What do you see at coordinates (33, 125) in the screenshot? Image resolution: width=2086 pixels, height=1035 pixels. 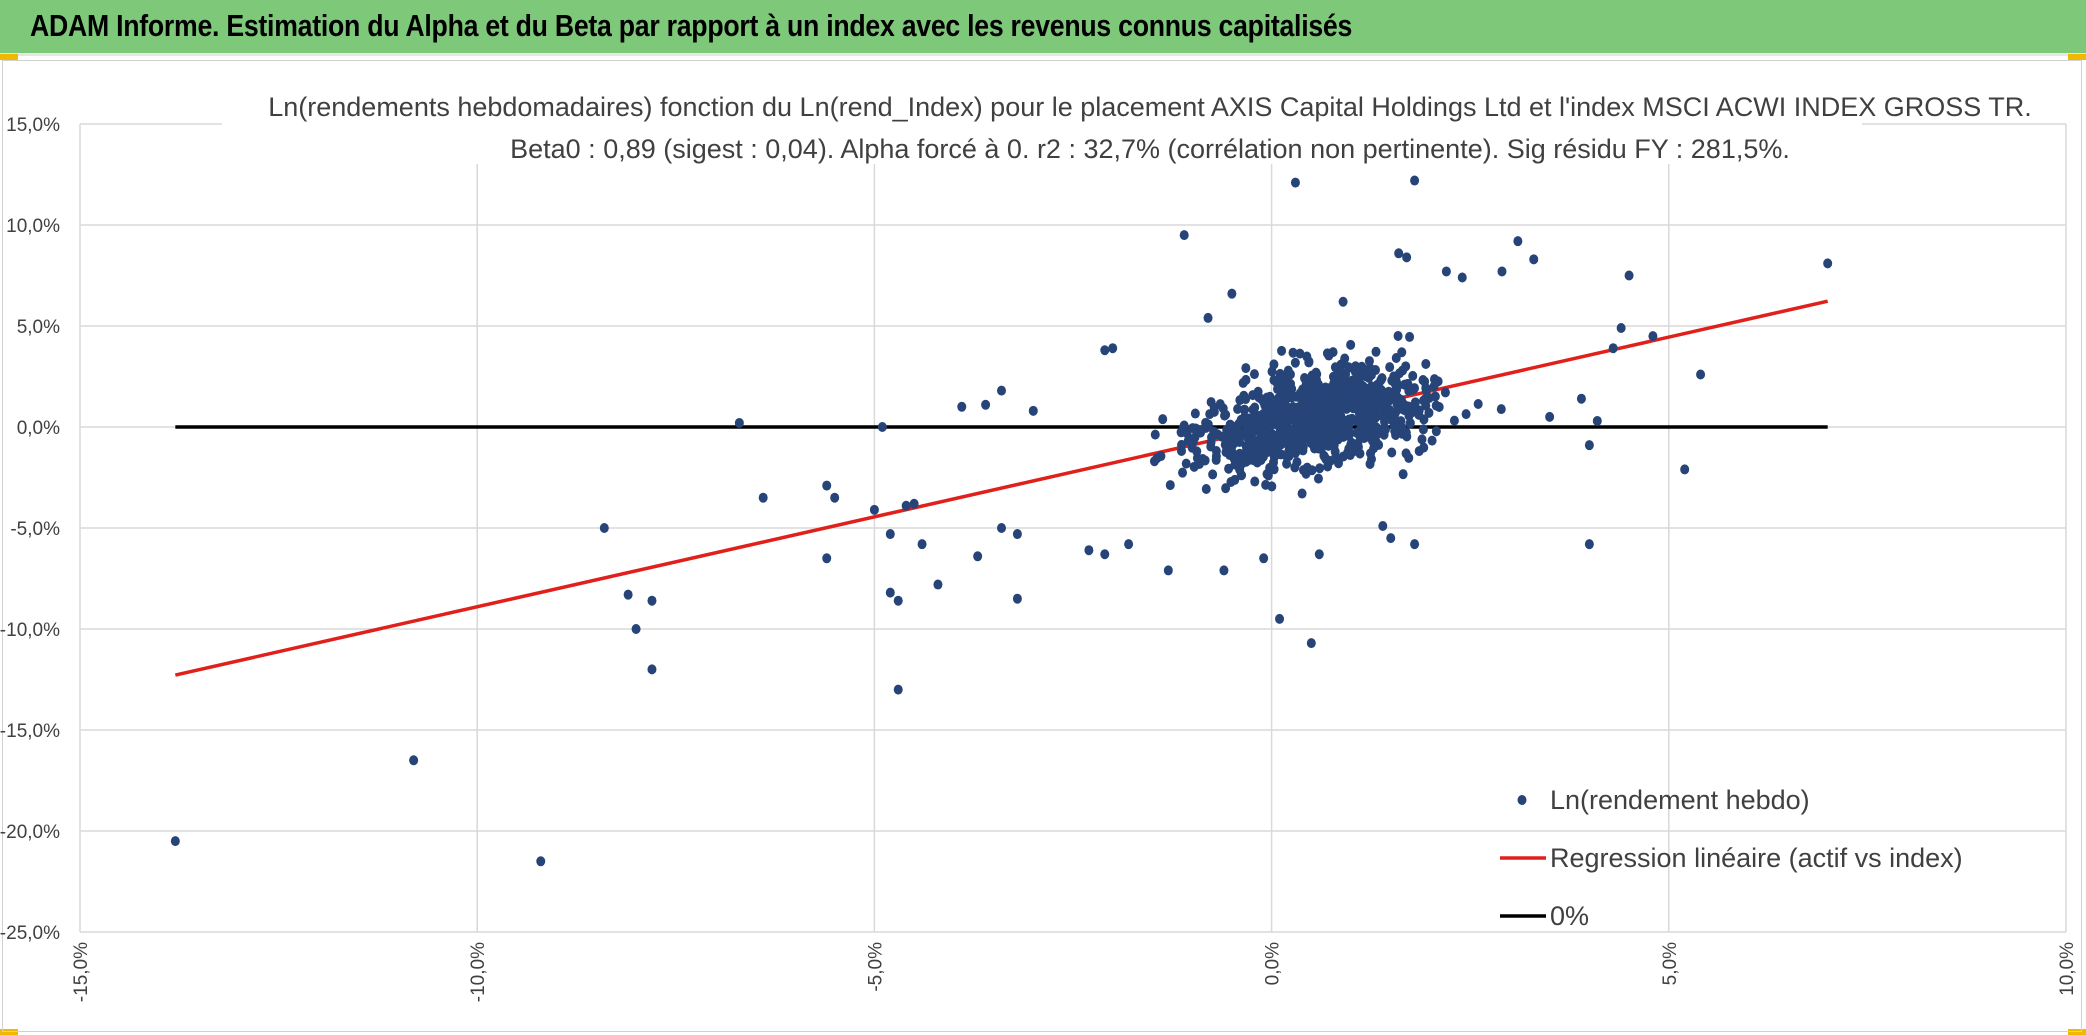 I see `y-tick-label: 15,0%` at bounding box center [33, 125].